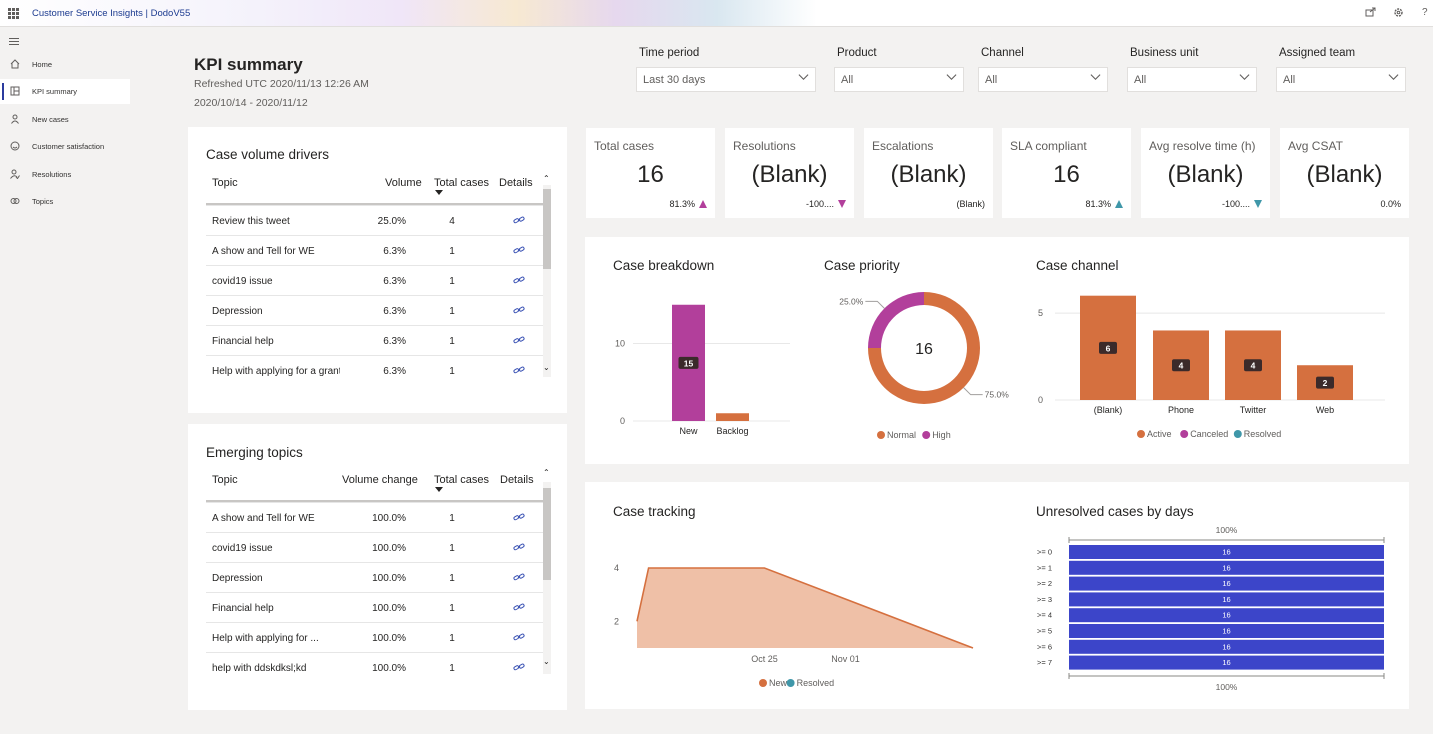 The height and width of the screenshot is (734, 1433). Describe the element at coordinates (1370, 14) in the screenshot. I see `share-icon` at that location.